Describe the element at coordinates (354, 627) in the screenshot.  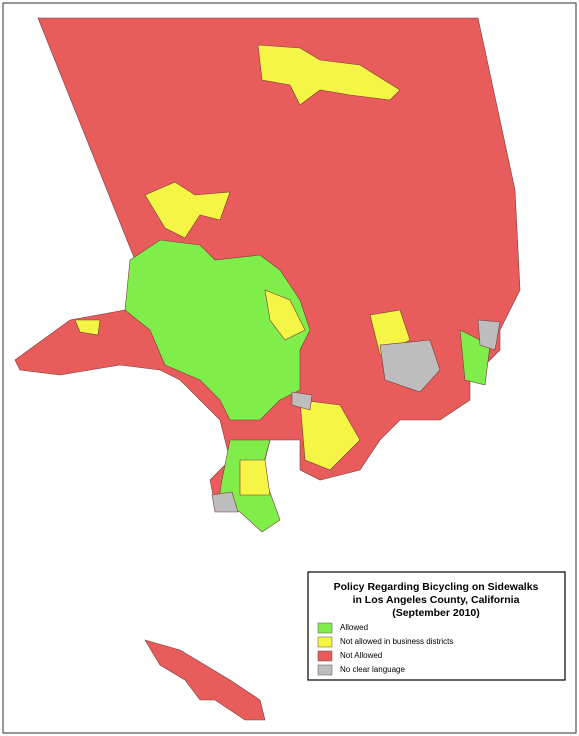
I see `legend-label: Allowed` at that location.